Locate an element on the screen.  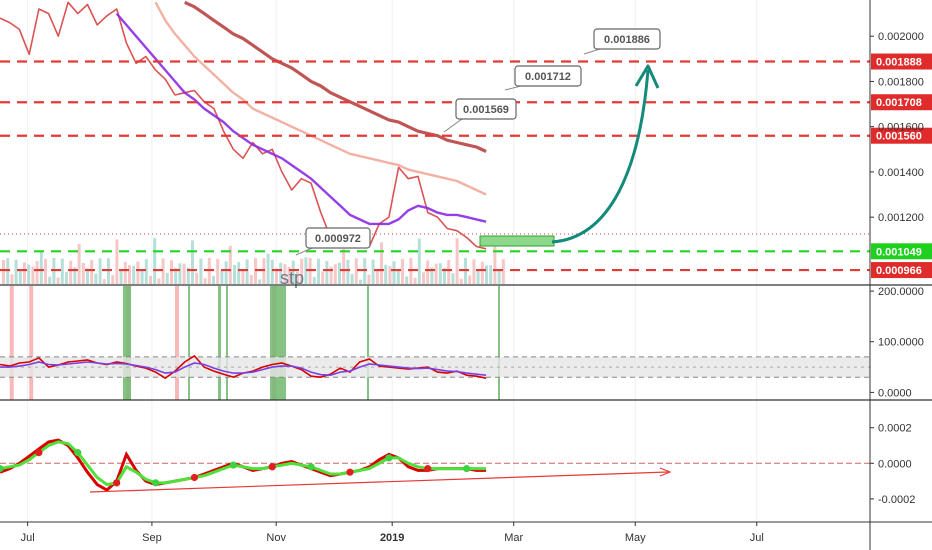
watermark-text: stp is located at coordinates (292, 278).